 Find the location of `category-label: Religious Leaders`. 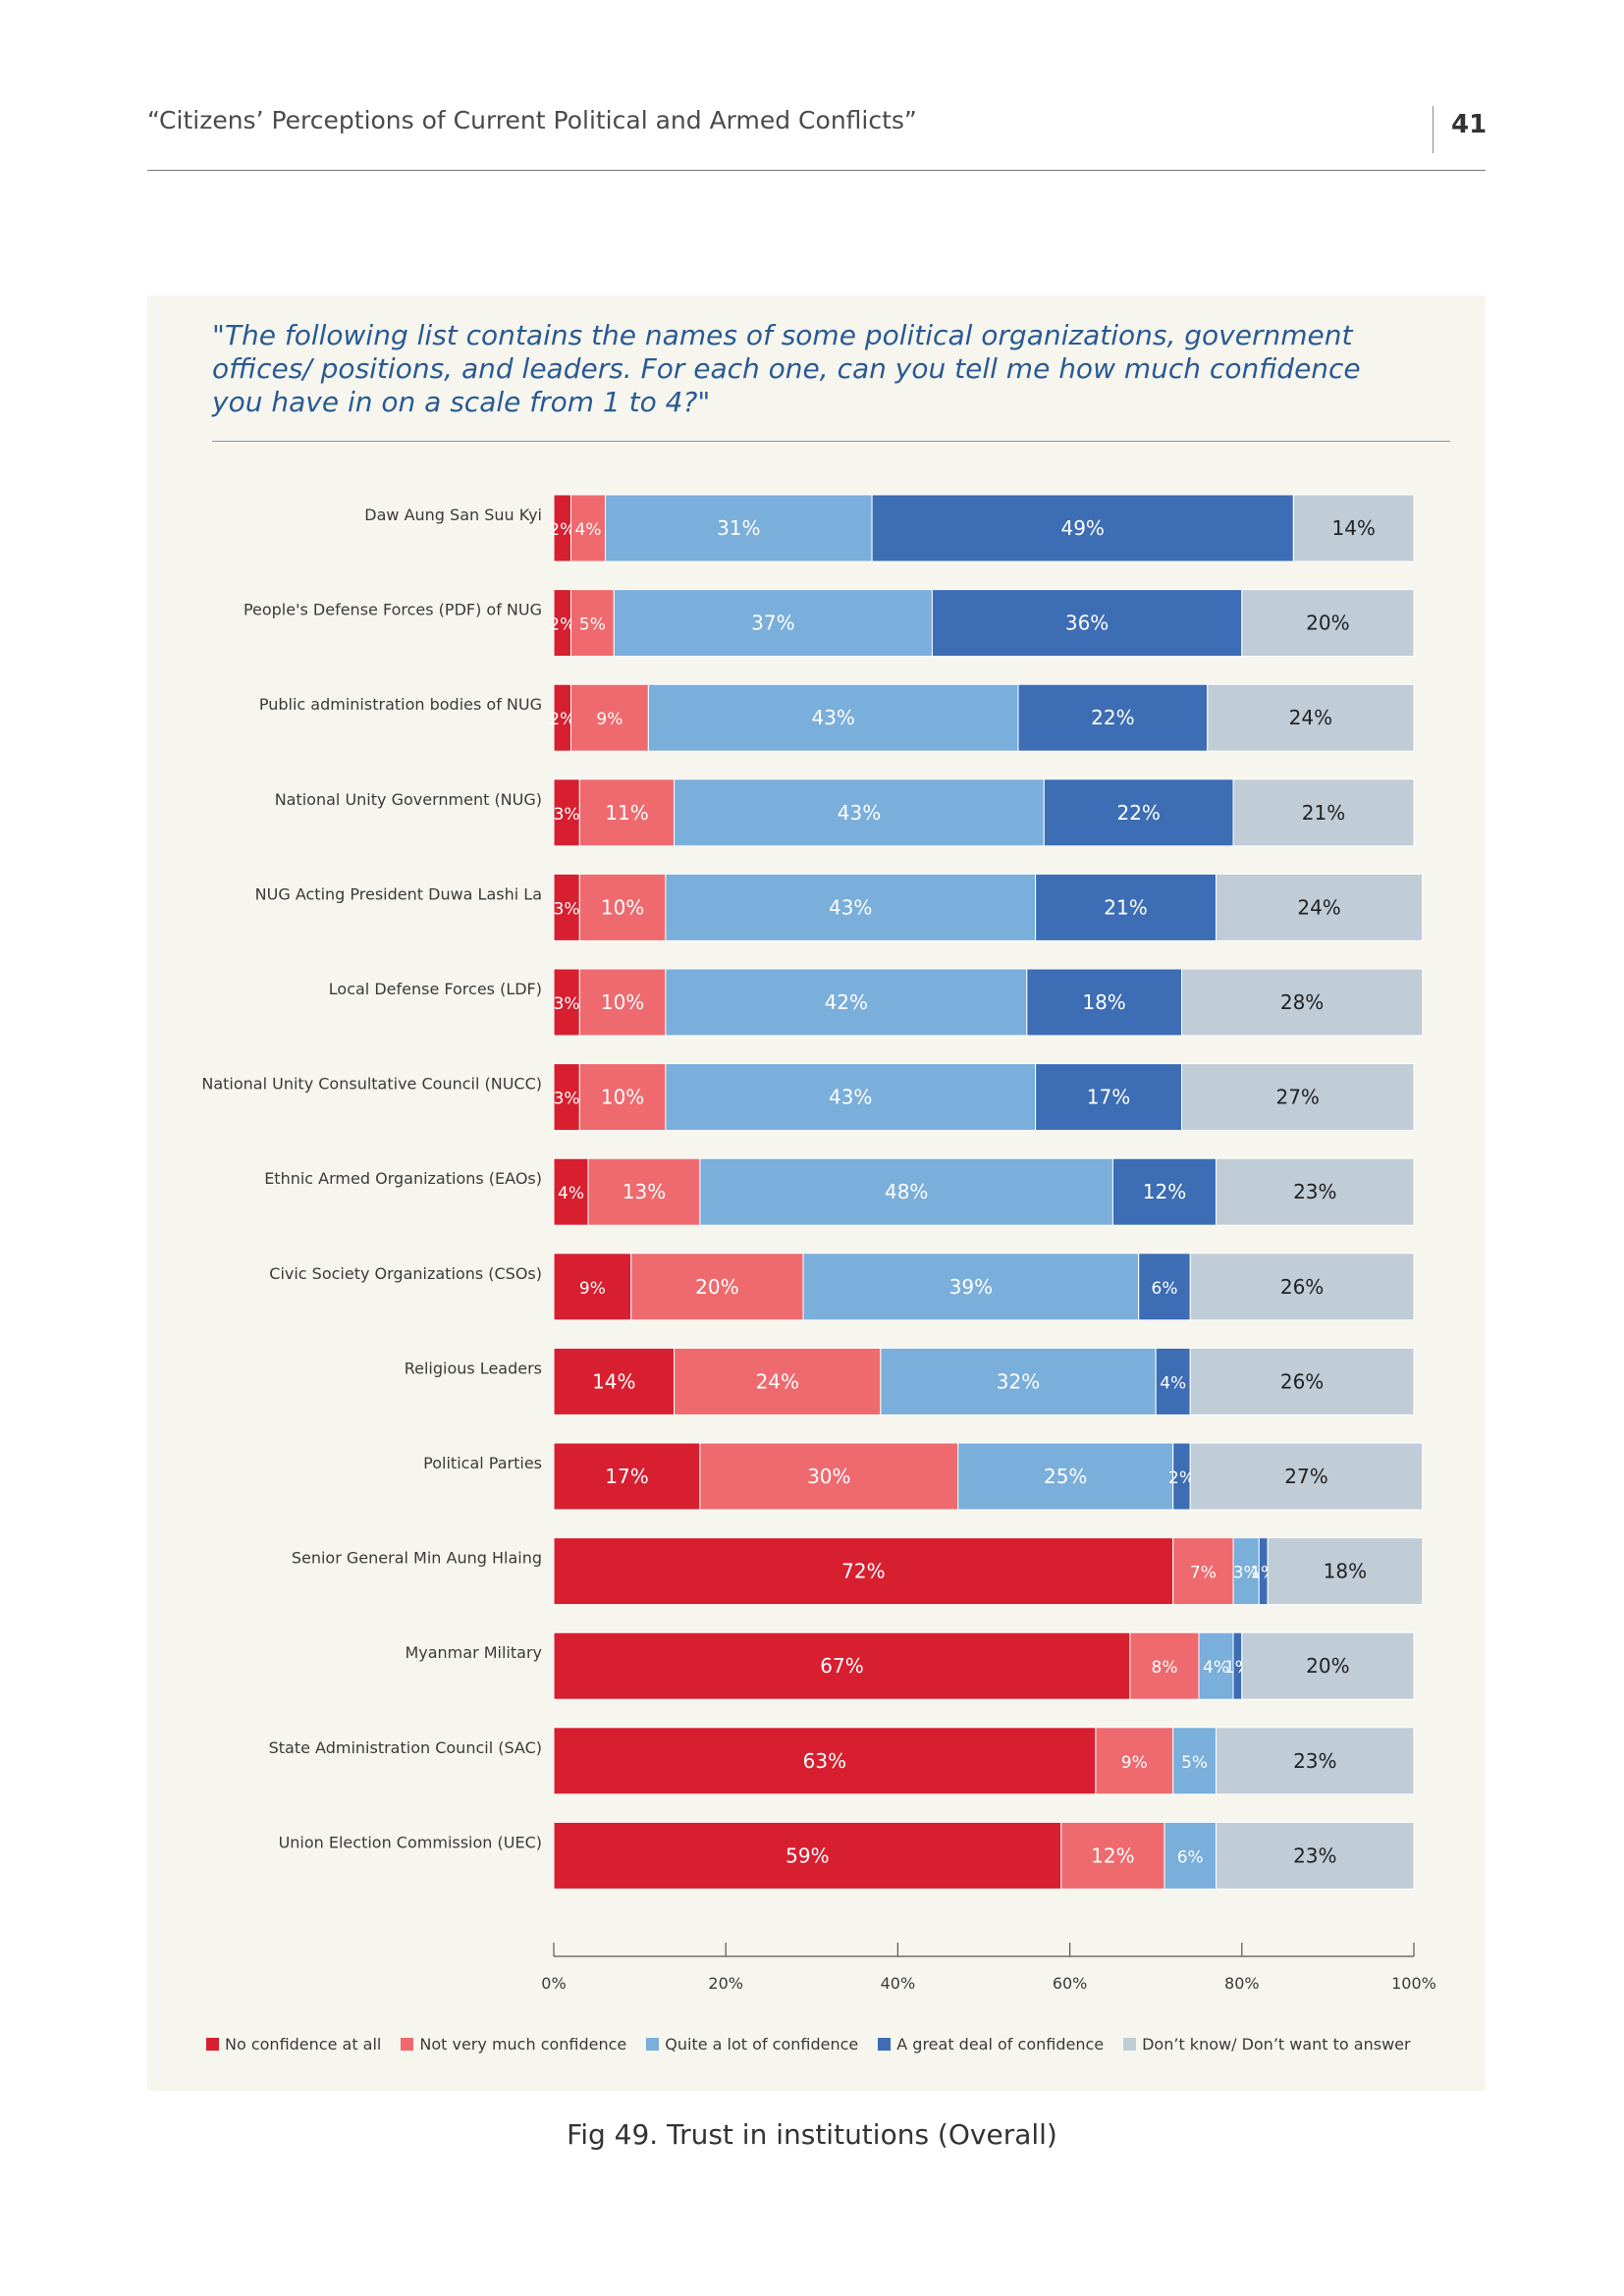

category-label: Religious Leaders is located at coordinates (473, 1368).